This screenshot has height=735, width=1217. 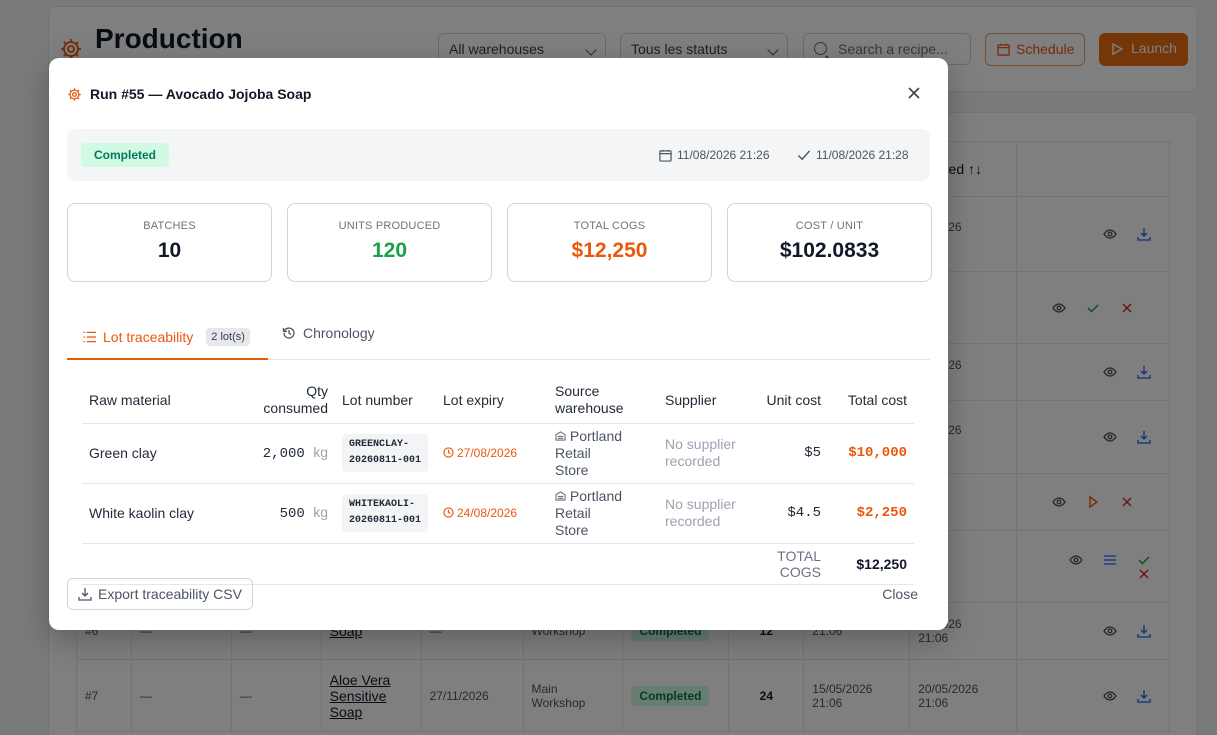 I want to click on history-icon, so click(x=288, y=333).